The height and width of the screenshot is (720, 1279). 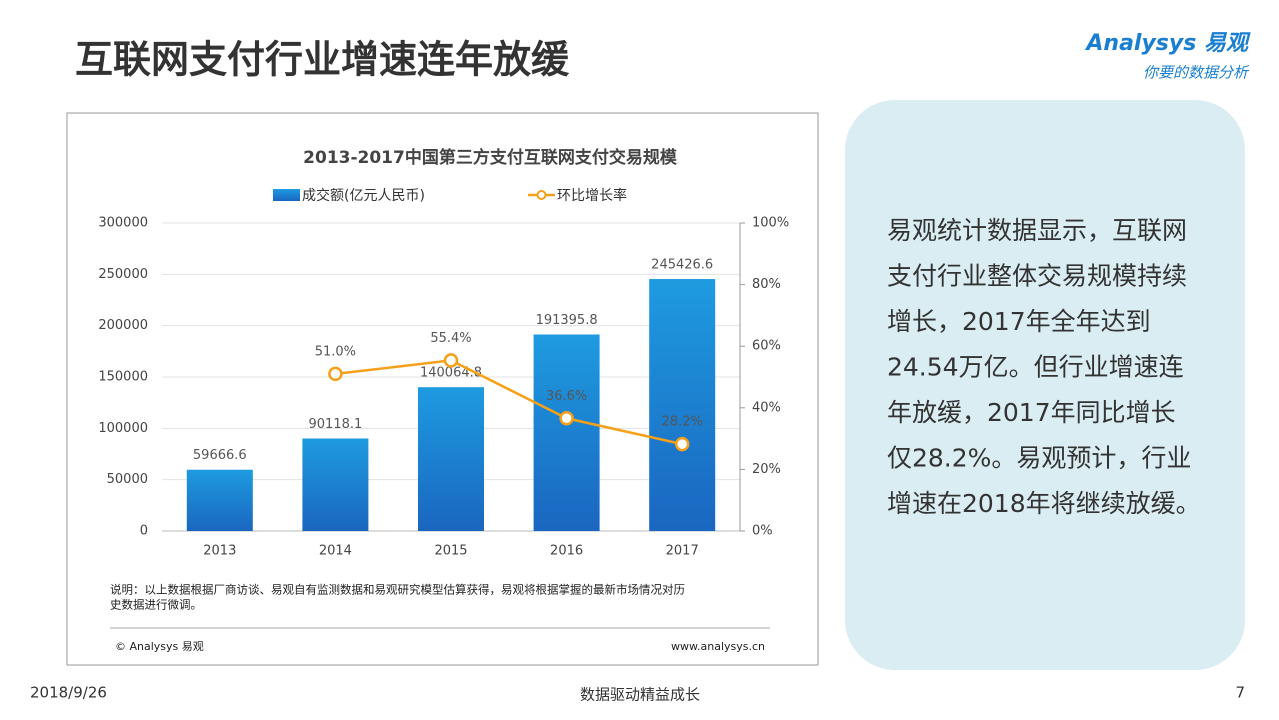 I want to click on legend-label: 环比增长率, so click(x=592, y=195).